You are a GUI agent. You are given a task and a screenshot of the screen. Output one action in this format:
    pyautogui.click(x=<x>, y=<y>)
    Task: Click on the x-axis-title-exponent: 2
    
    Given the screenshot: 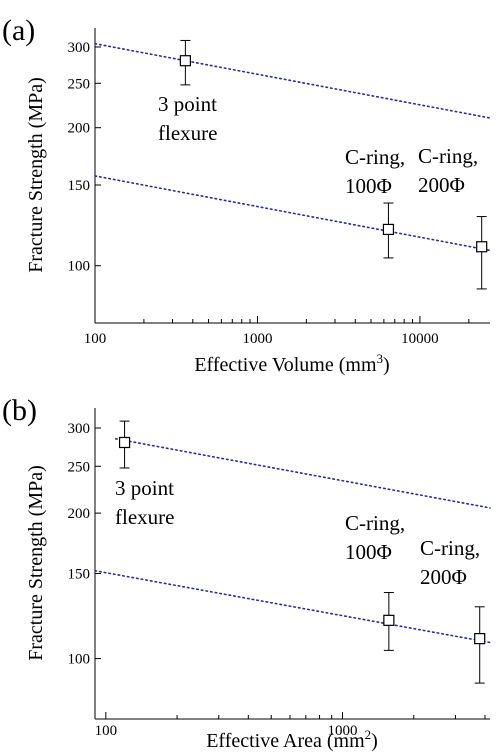 What is the action you would take?
    pyautogui.click(x=368, y=734)
    